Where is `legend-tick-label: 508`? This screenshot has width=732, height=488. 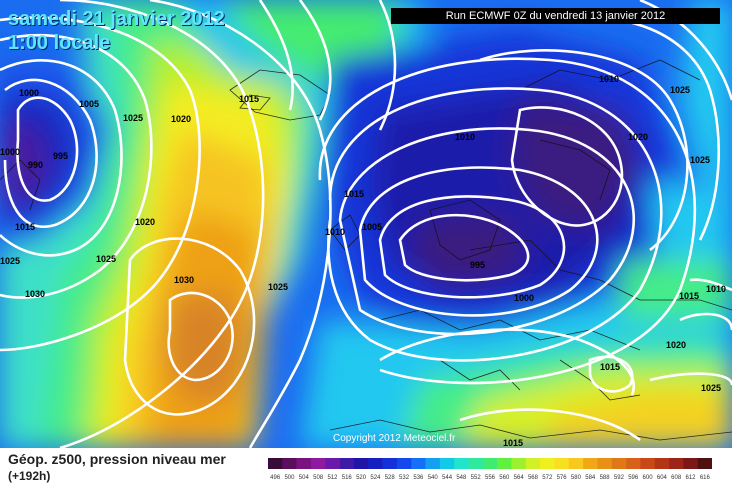
legend-tick-label: 508 is located at coordinates (318, 478).